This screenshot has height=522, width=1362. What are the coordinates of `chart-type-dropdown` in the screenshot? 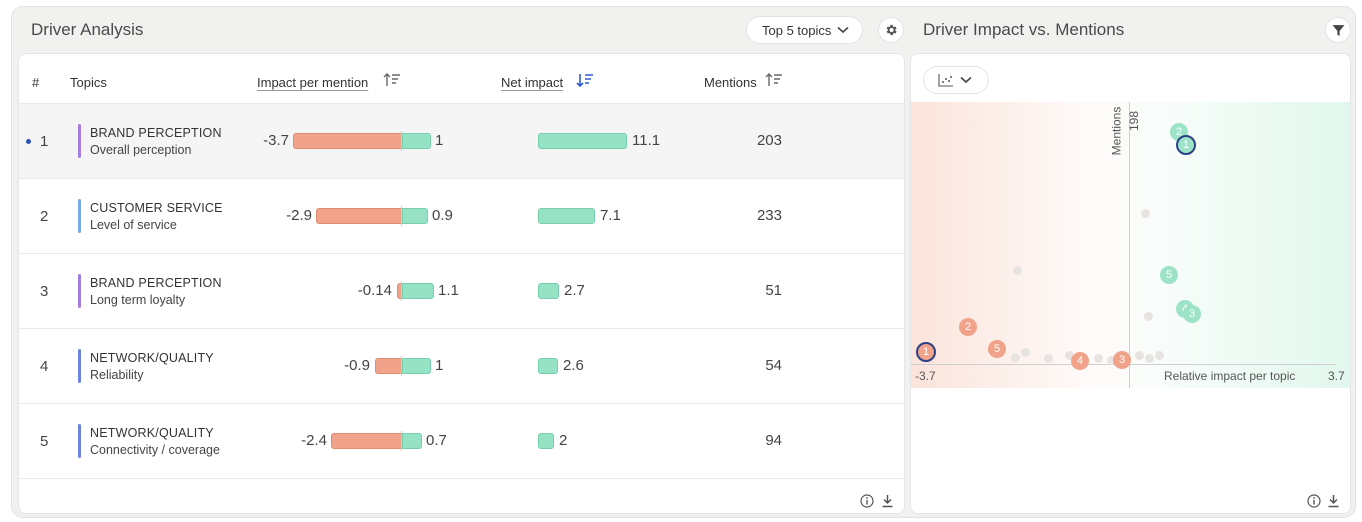 It's located at (956, 80).